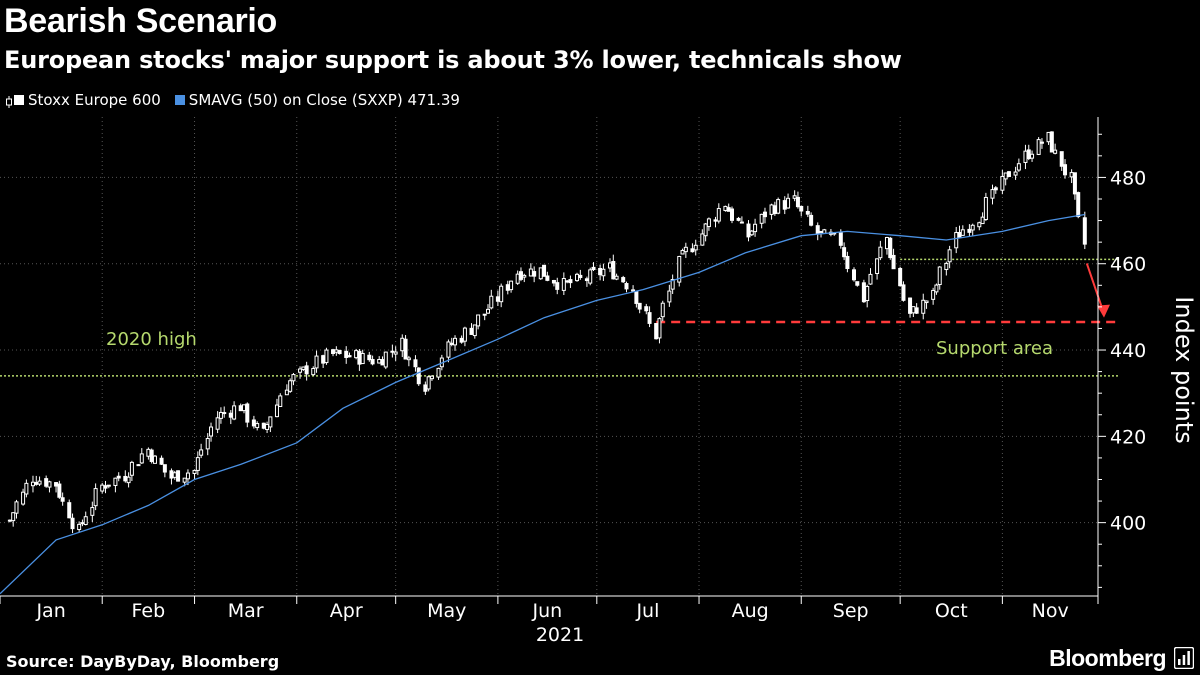 The width and height of the screenshot is (1200, 675). I want to click on legend-item-sma: SMAVG (50) on Close (SXXP) 471.39, so click(317, 100).